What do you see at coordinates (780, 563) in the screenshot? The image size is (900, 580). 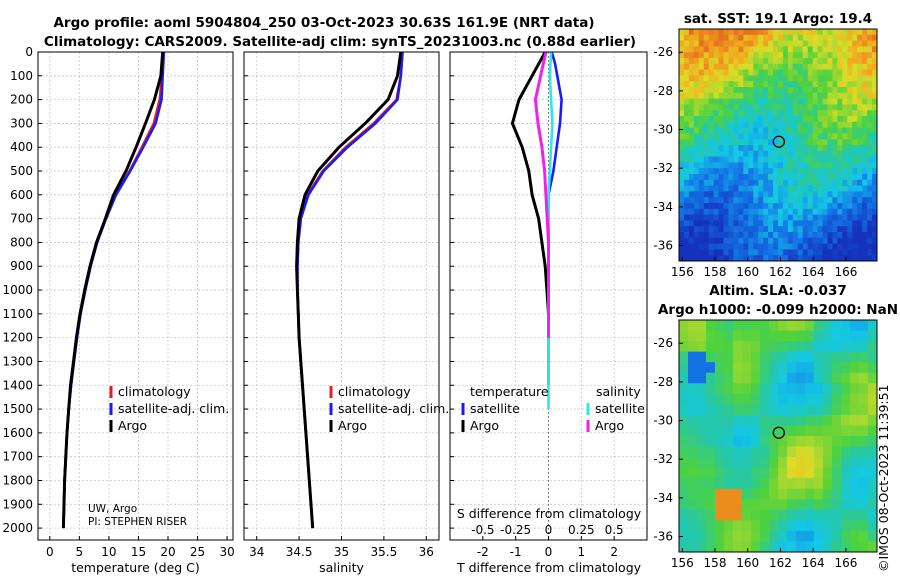 I see `map-lon-label: 162` at bounding box center [780, 563].